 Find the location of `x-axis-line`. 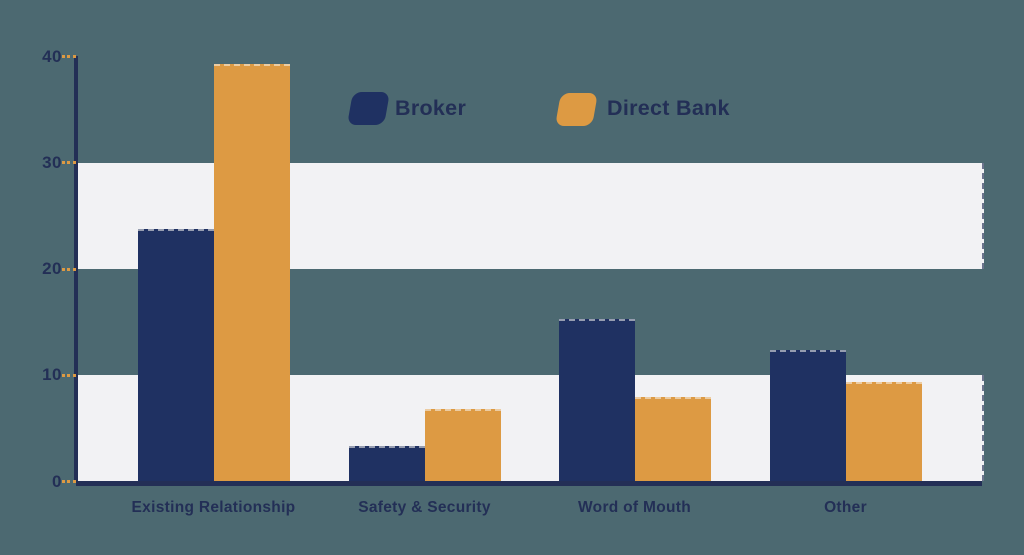

x-axis-line is located at coordinates (529, 483).